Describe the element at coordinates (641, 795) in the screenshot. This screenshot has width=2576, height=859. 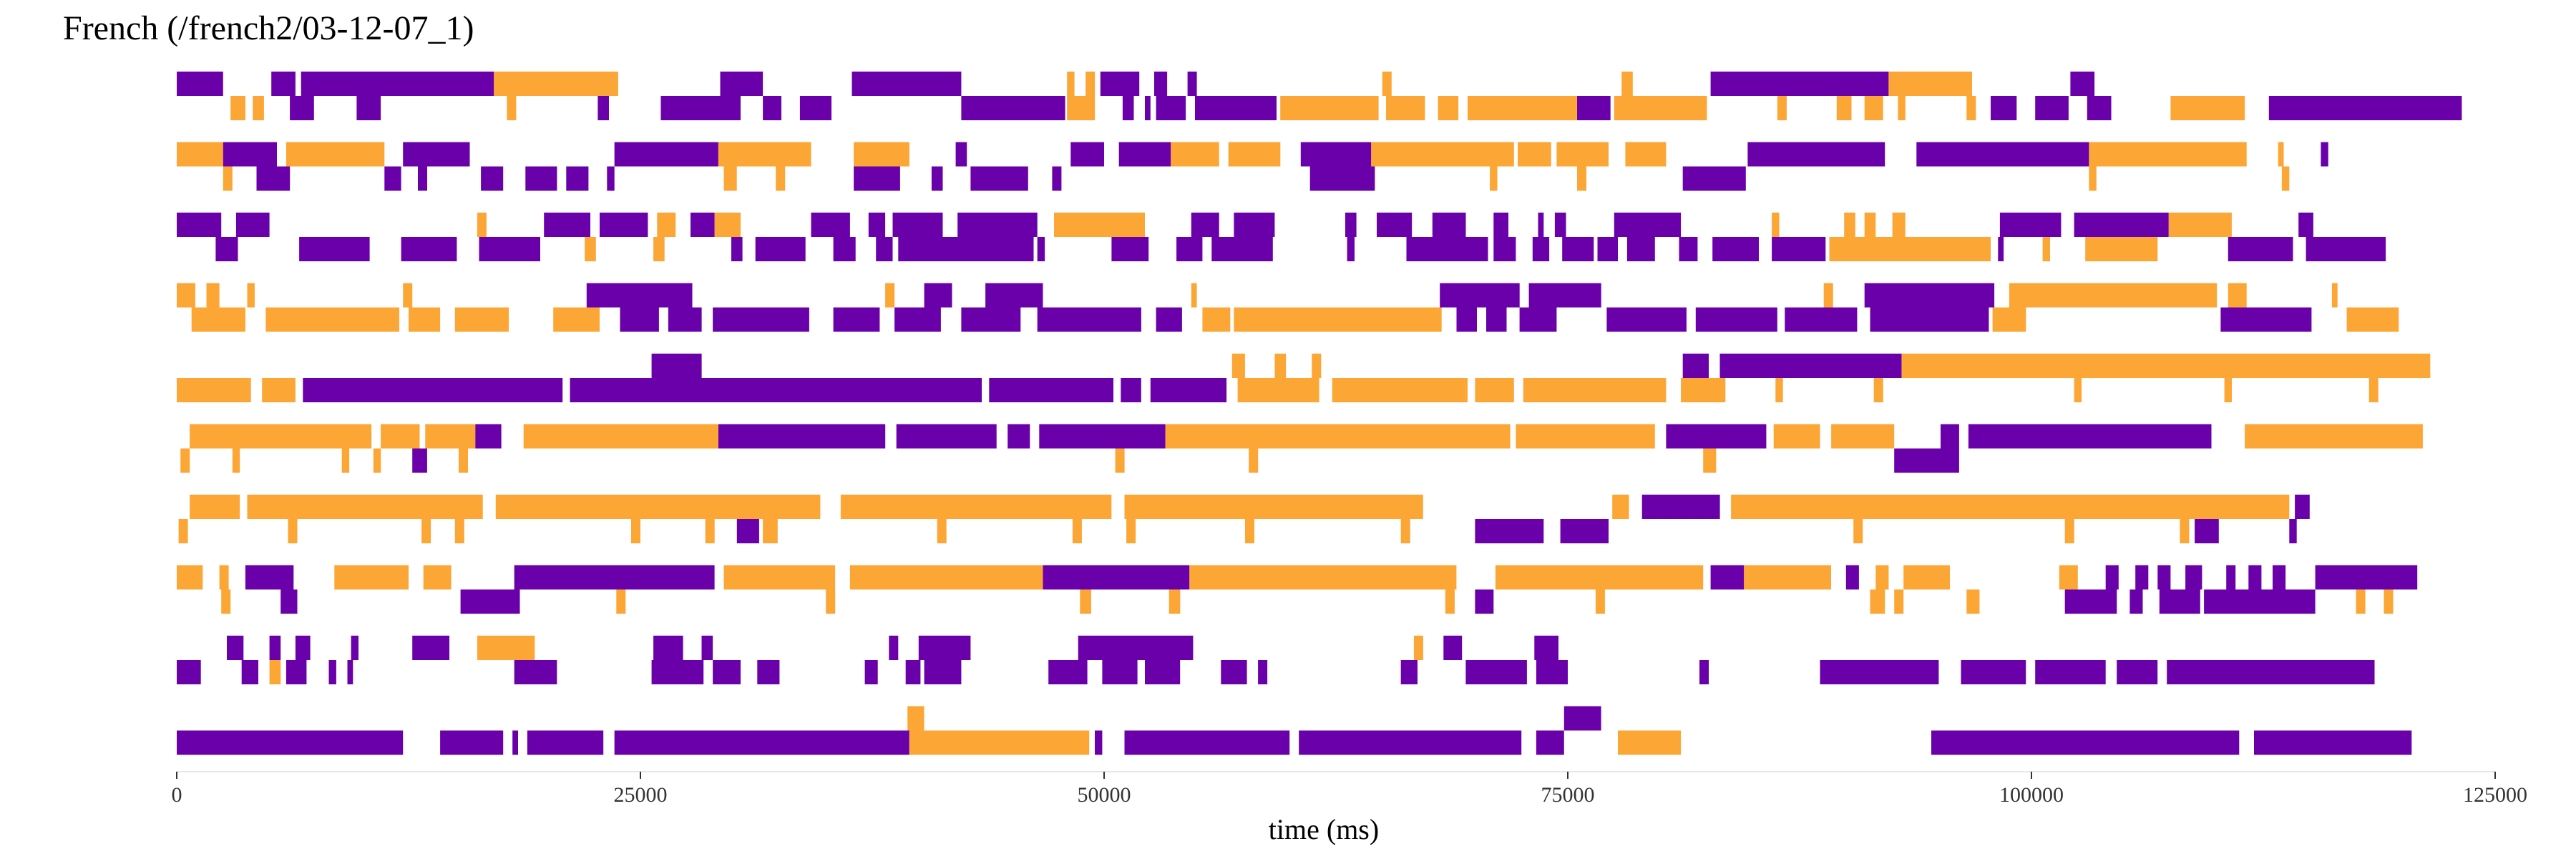
I see `x-tick-label-1: 25000` at that location.